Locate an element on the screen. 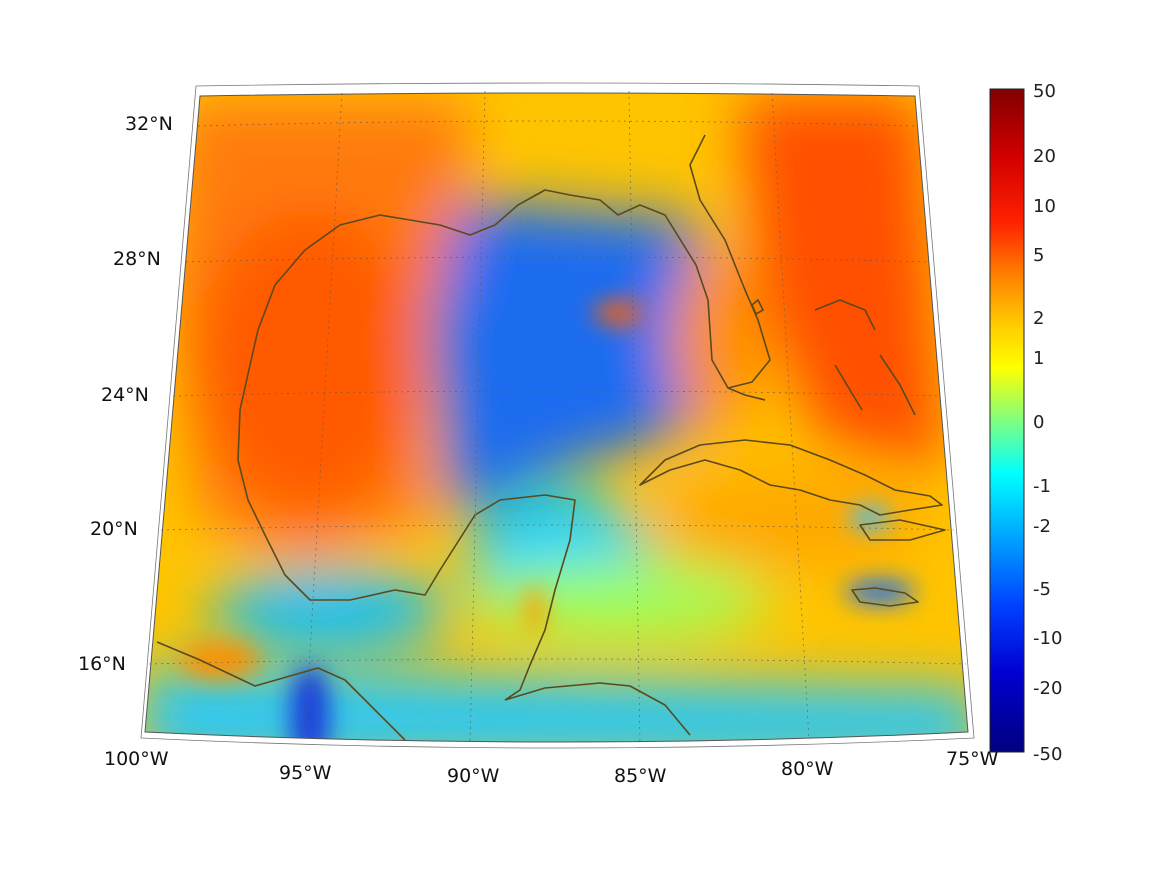 This screenshot has height=875, width=1167. field-texas-core is located at coordinates (310, 360).